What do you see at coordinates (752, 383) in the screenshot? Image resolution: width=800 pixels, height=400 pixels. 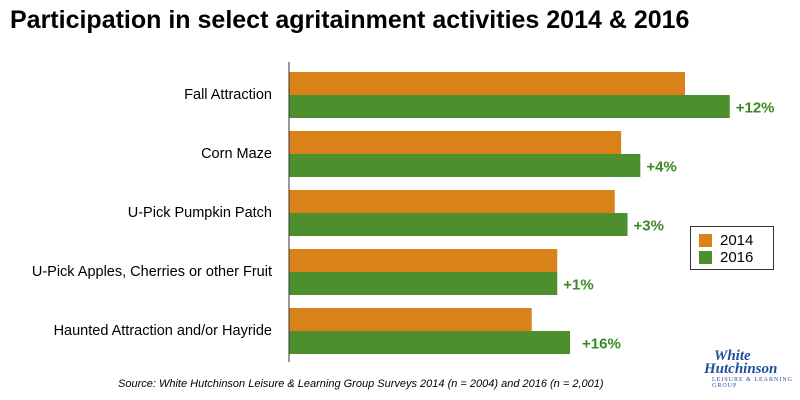 I see `logo-line-3: LEISURE & LEARNING GROUP` at bounding box center [752, 383].